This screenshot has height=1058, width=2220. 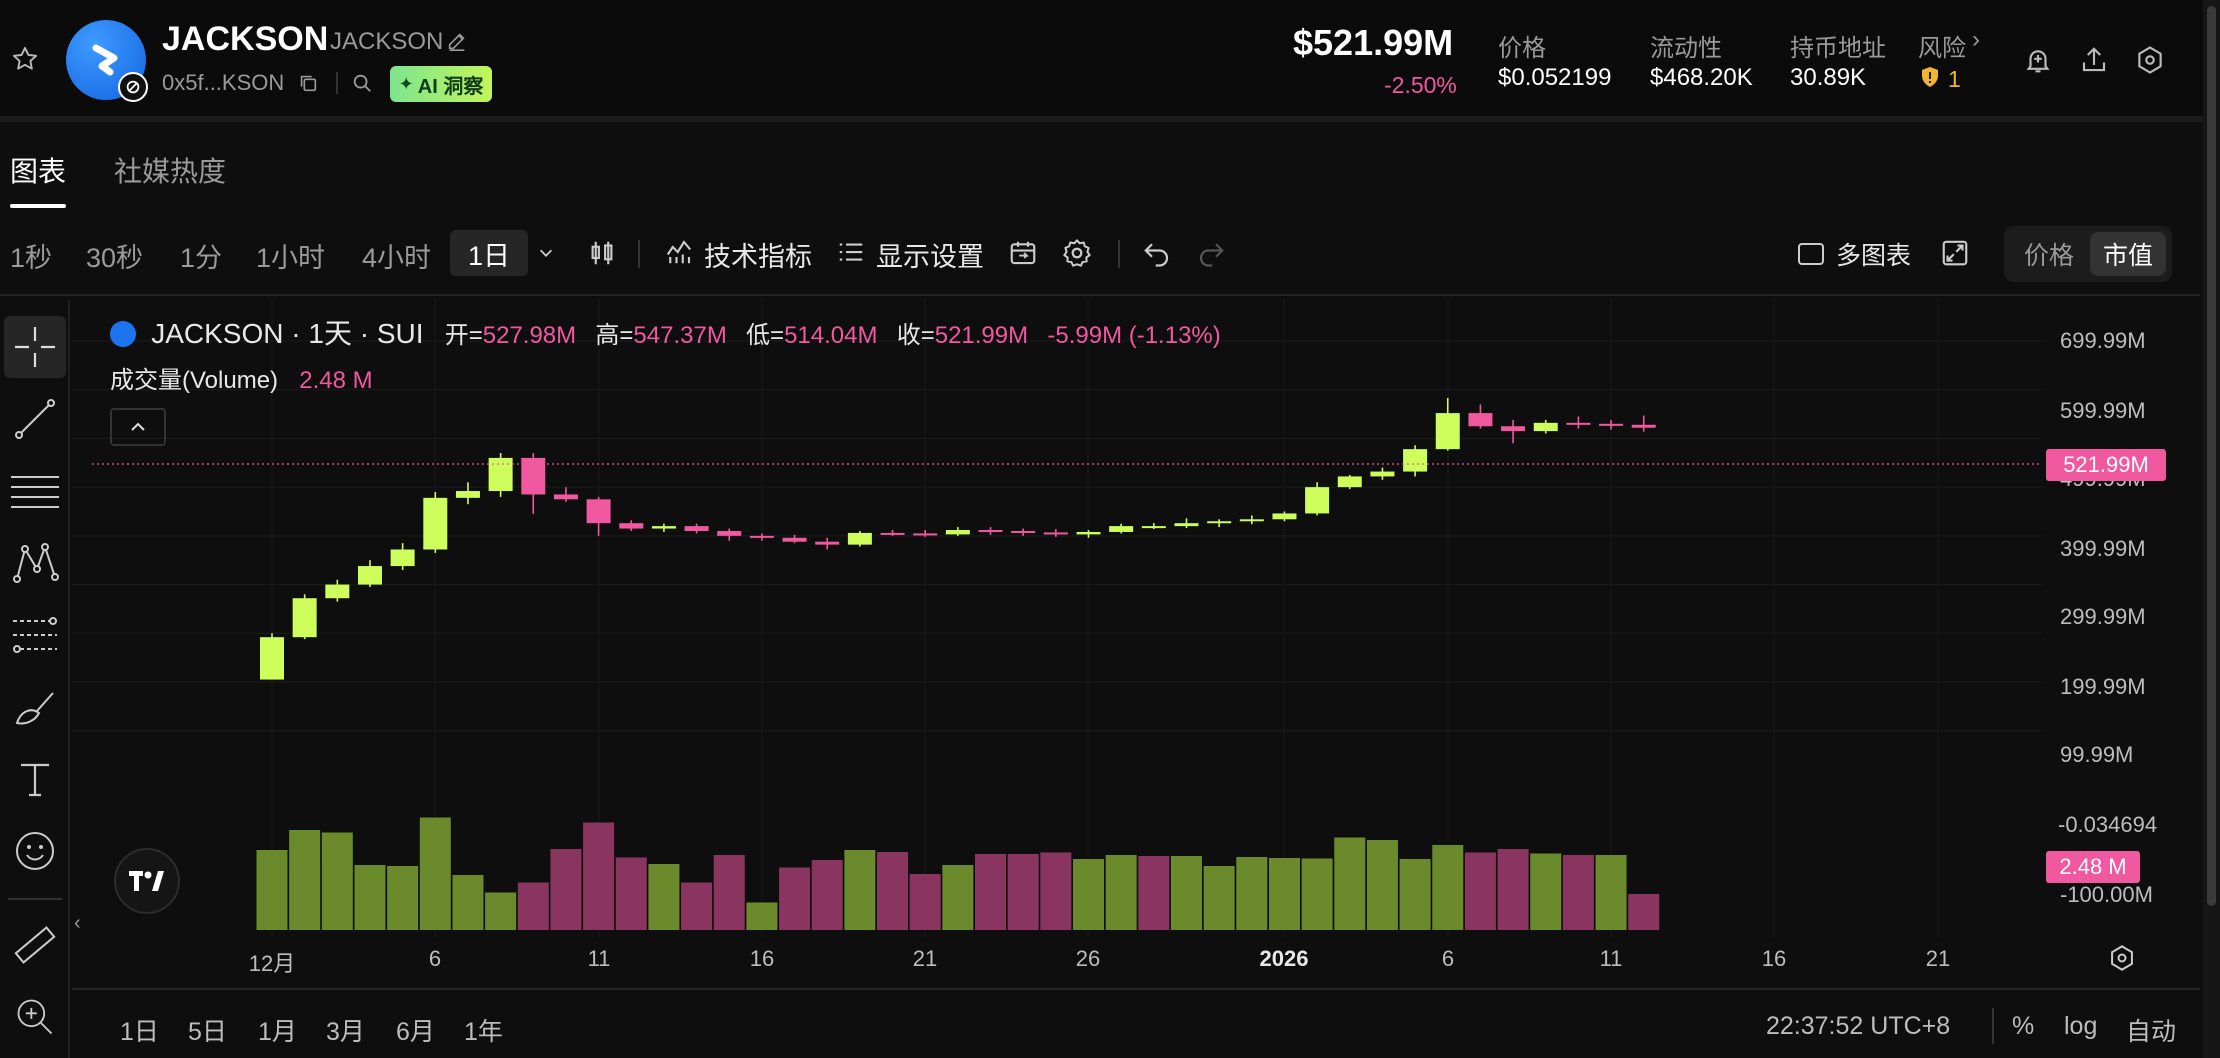 I want to click on page-scrollbar, so click(x=2211, y=529).